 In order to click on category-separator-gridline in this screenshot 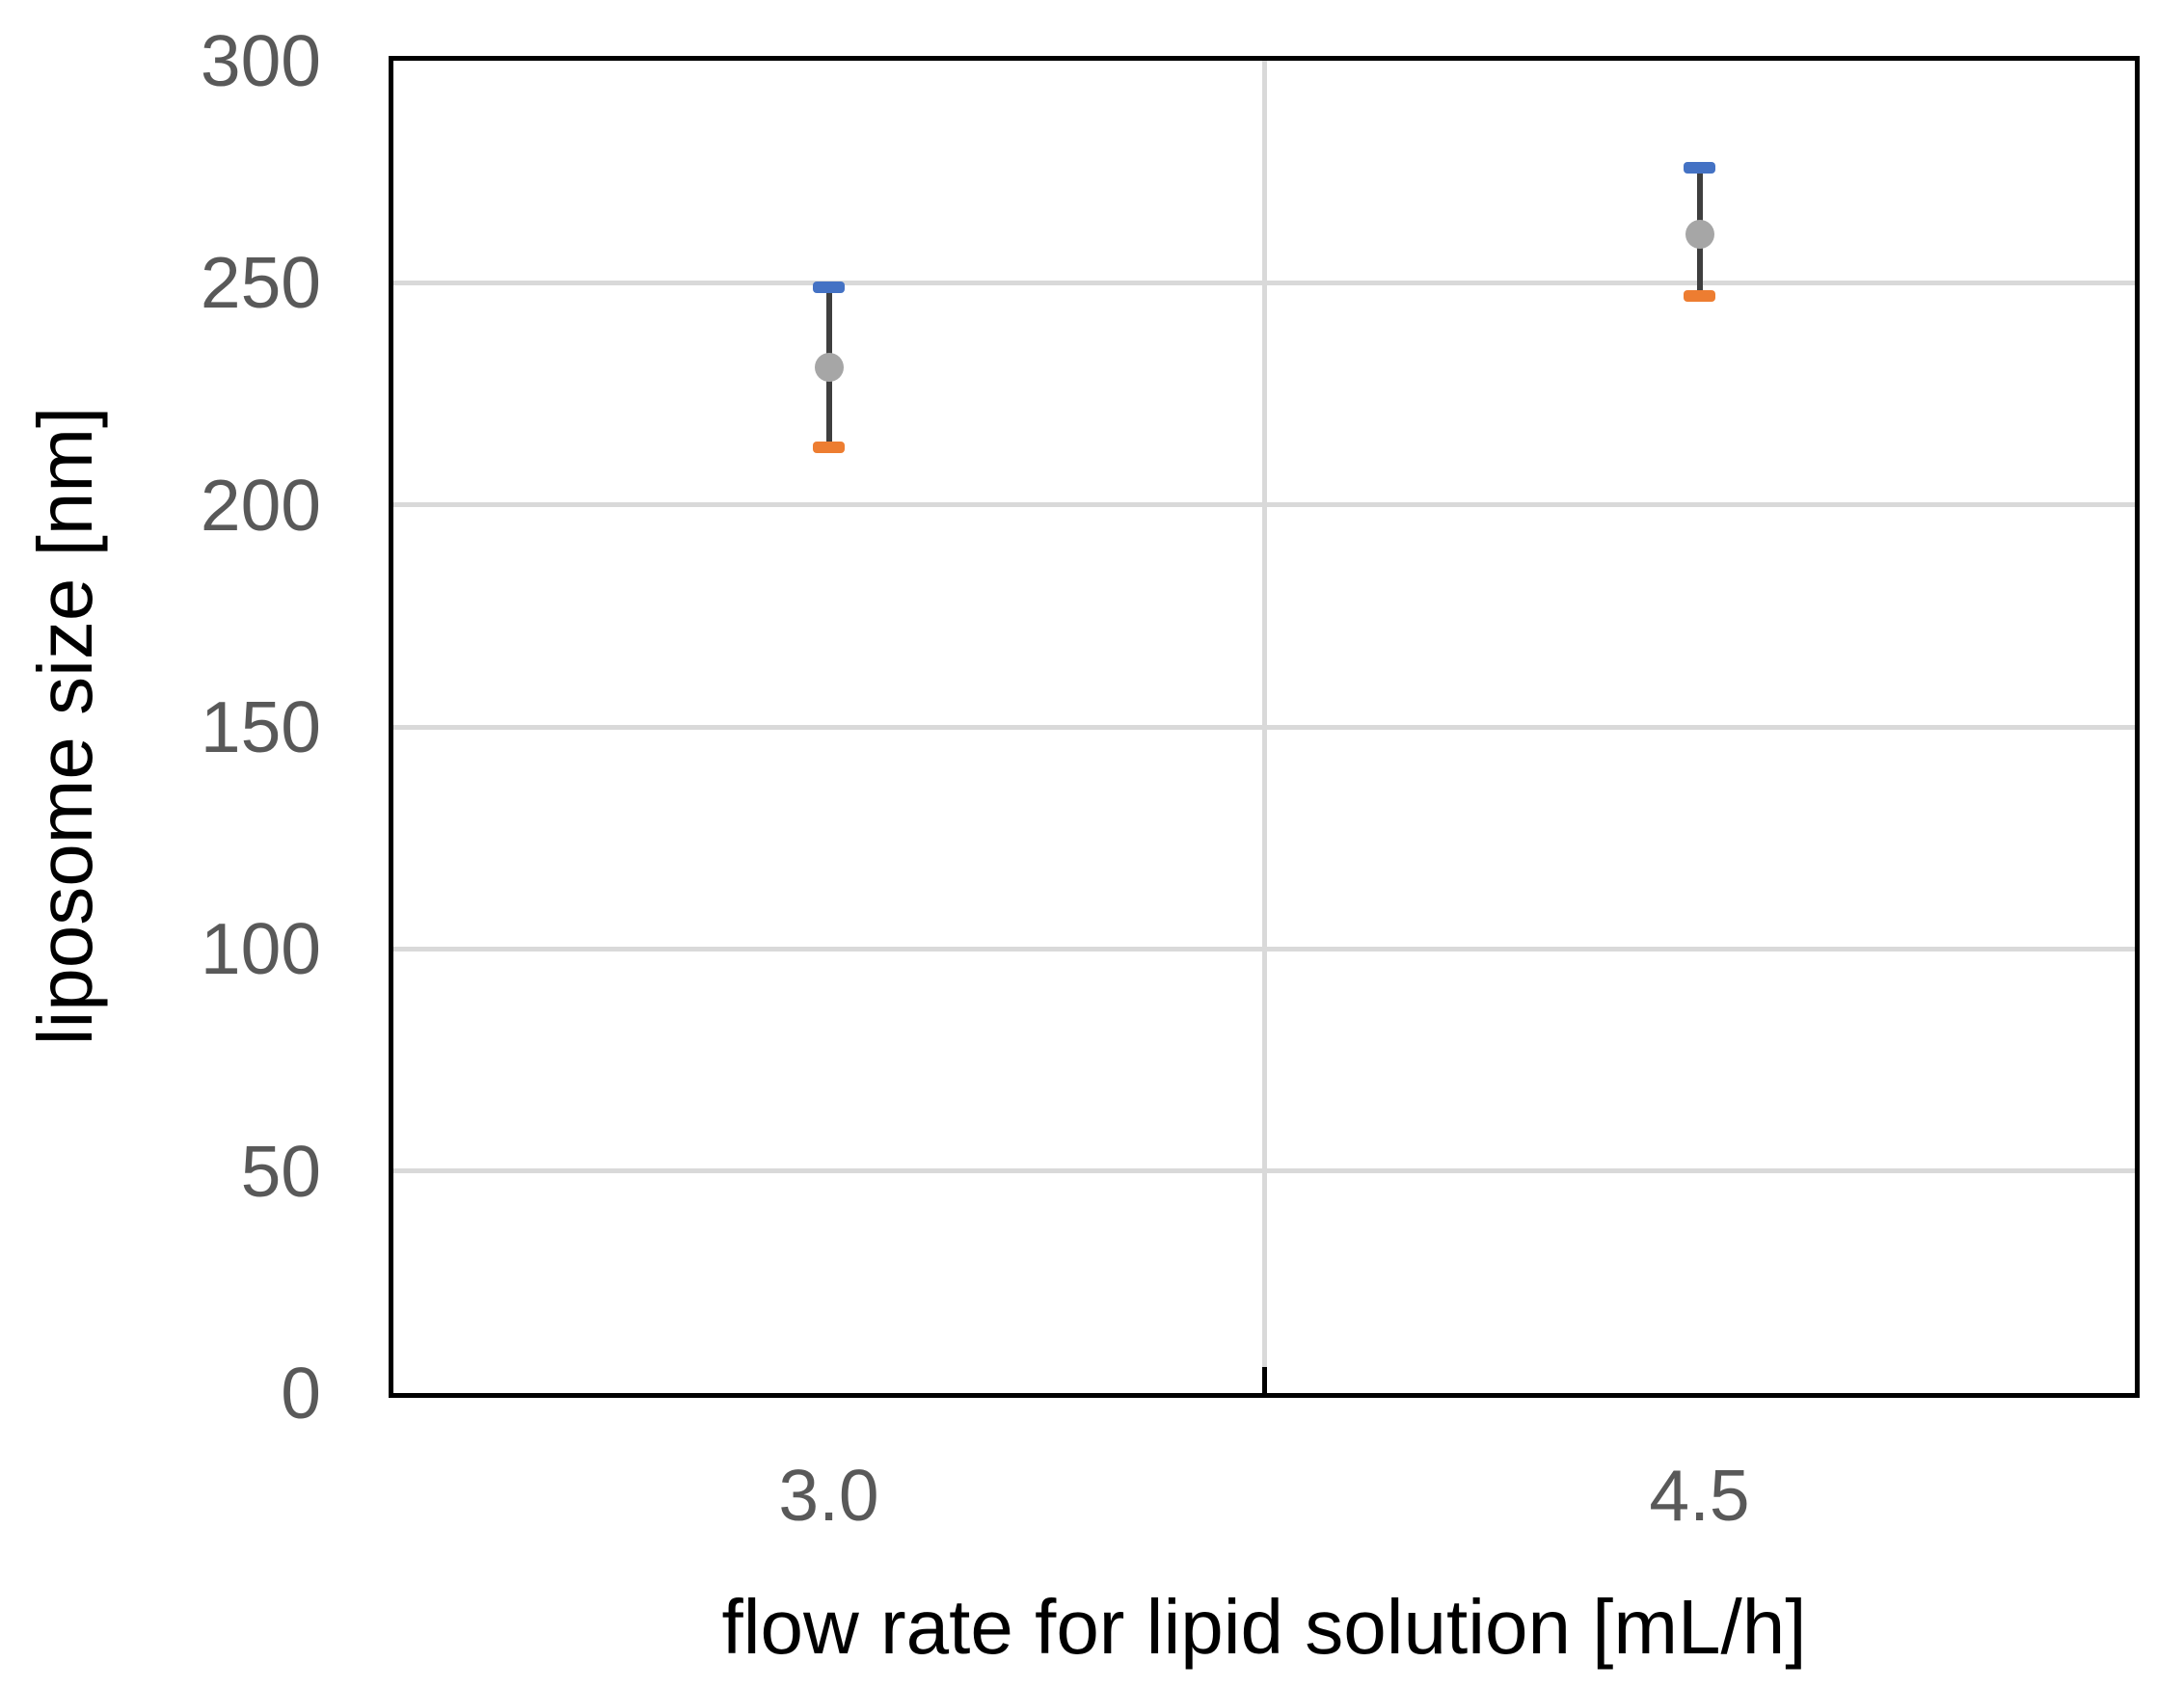, I will do `click(1264, 727)`.